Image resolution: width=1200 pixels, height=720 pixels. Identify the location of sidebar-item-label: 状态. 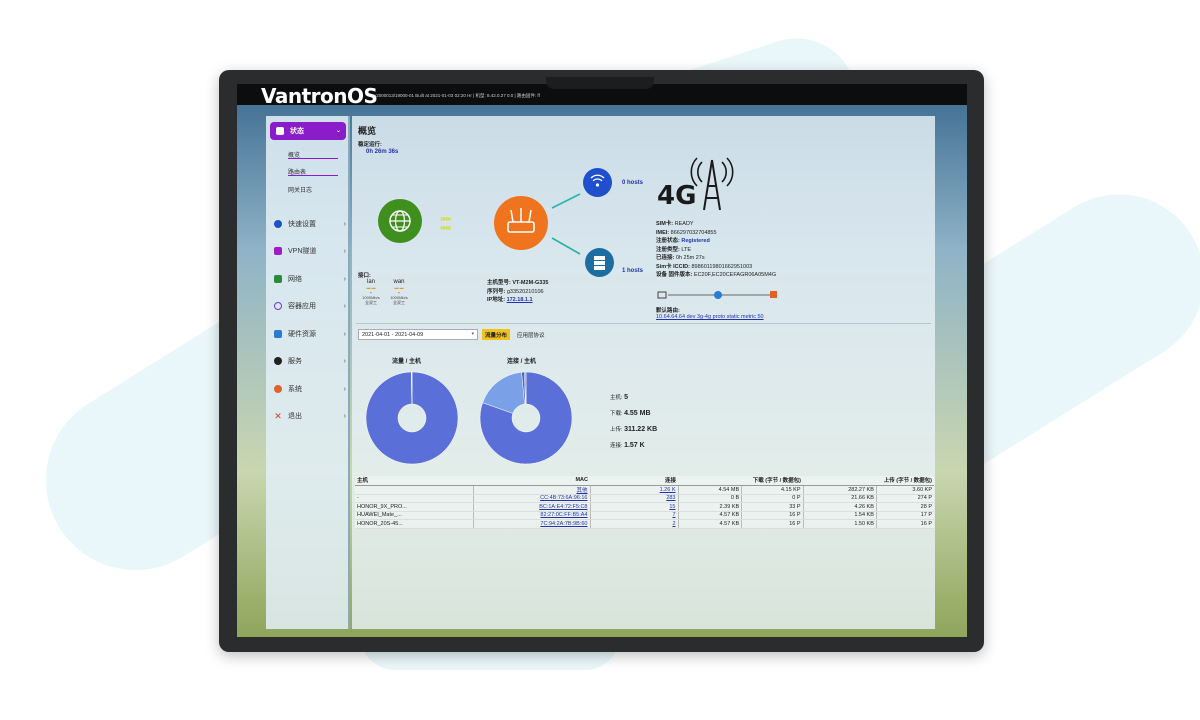
(297, 131).